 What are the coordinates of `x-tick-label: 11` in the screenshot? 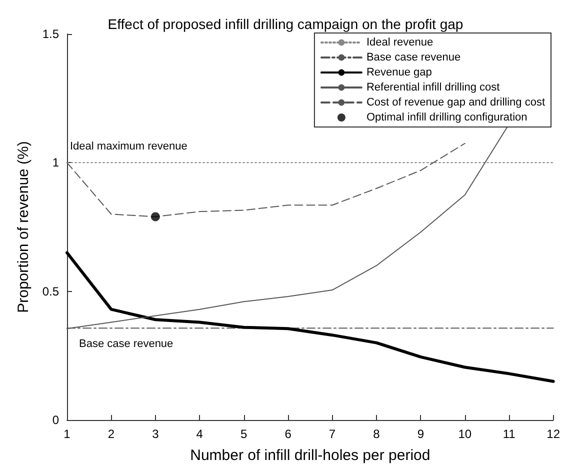 It's located at (509, 434).